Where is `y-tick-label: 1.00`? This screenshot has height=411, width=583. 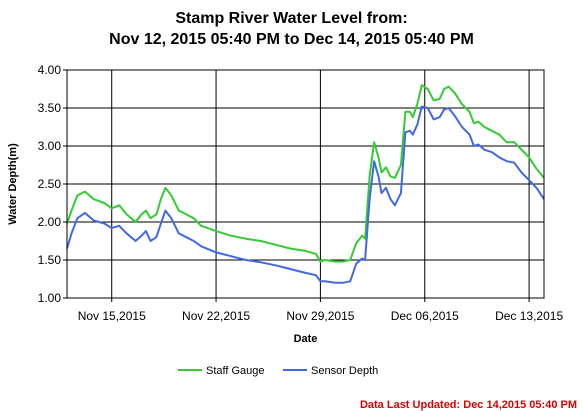
y-tick-label: 1.00 is located at coordinates (50, 298).